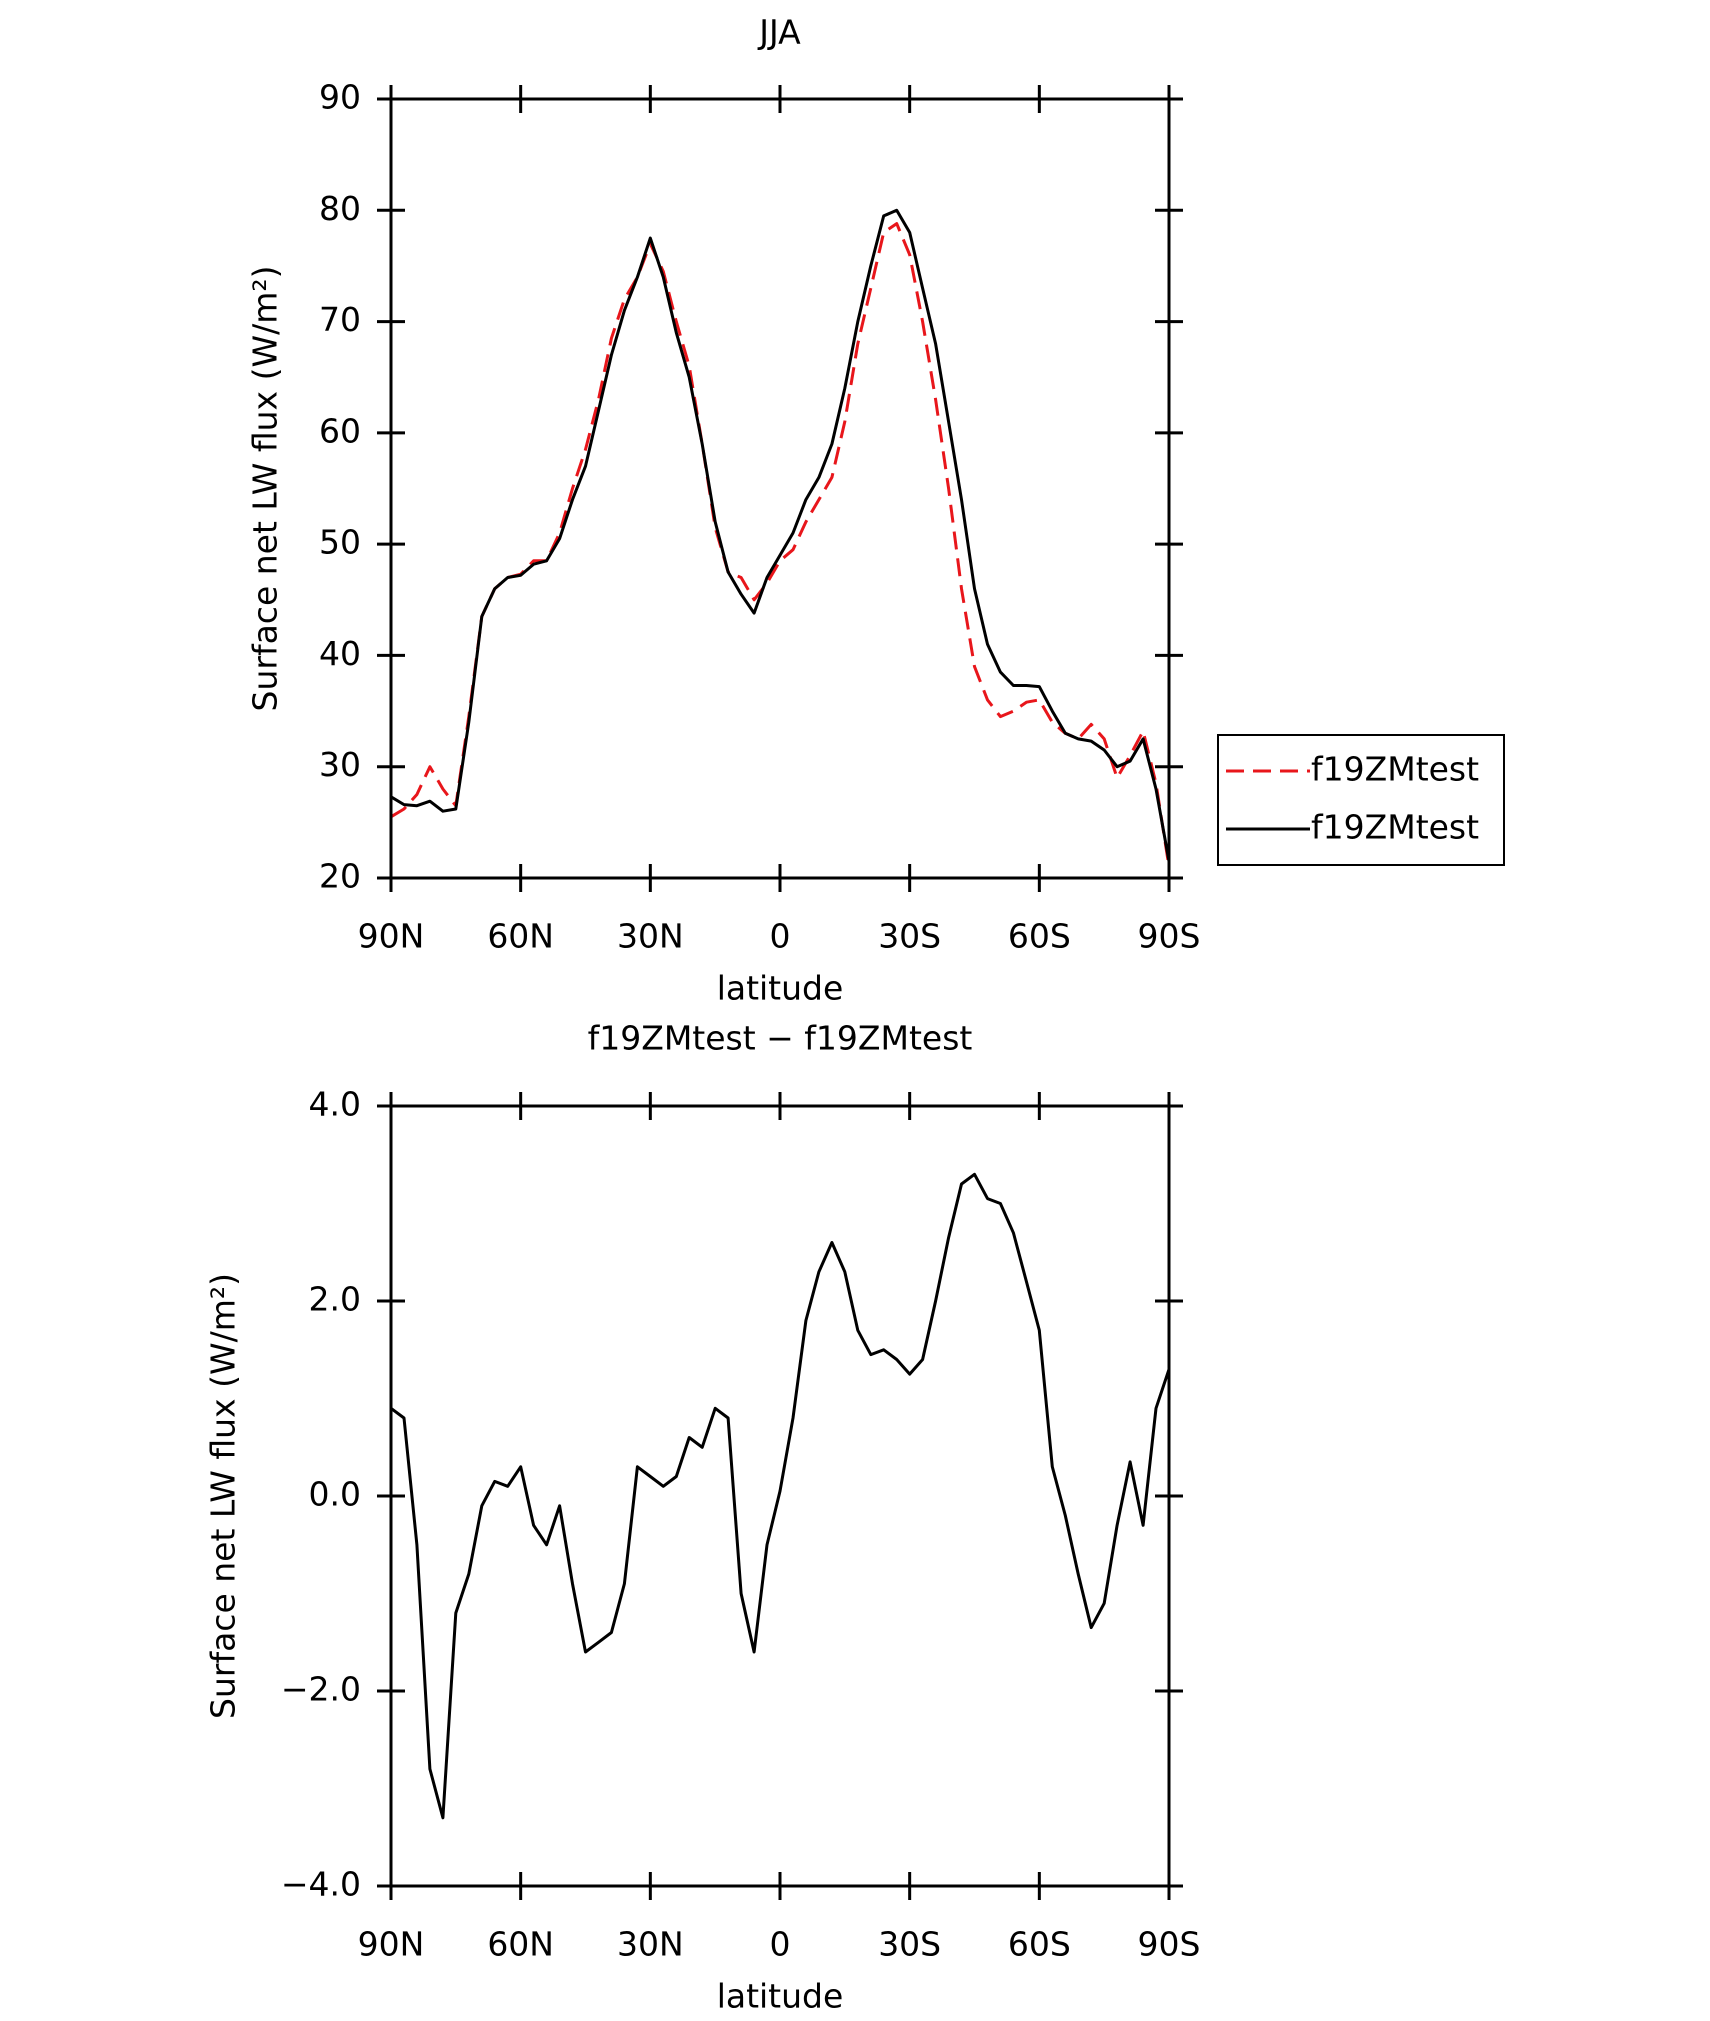 The height and width of the screenshot is (2021, 1710). I want to click on y-tick-label: −4.0, so click(321, 1884).